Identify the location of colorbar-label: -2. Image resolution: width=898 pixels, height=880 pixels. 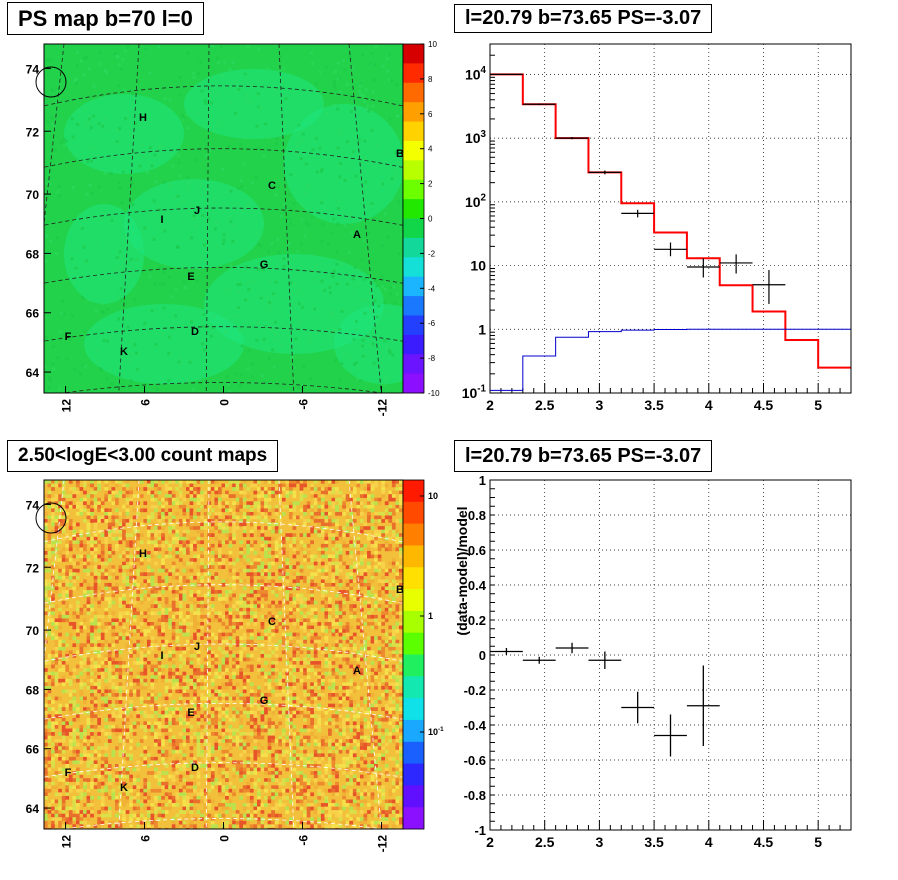
(432, 253).